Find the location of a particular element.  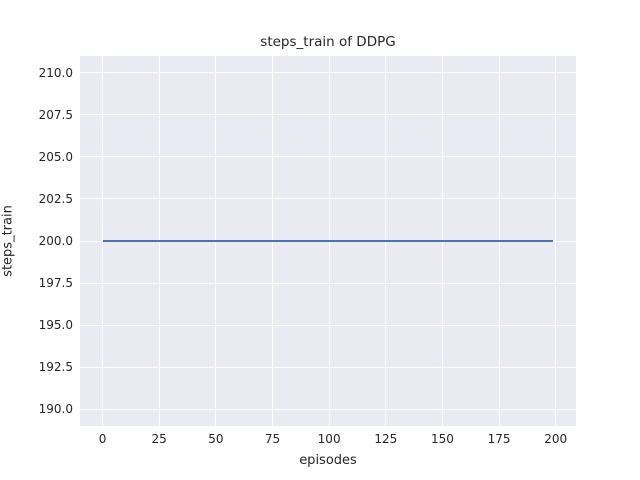

x-tick-label: 175 is located at coordinates (499, 439).